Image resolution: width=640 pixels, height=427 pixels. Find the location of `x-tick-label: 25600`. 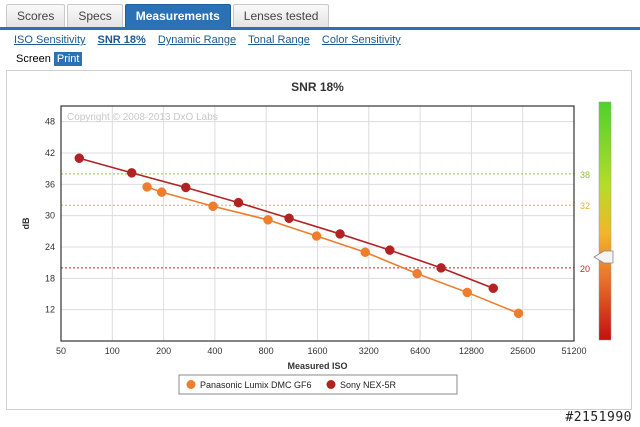

x-tick-label: 25600 is located at coordinates (522, 351).